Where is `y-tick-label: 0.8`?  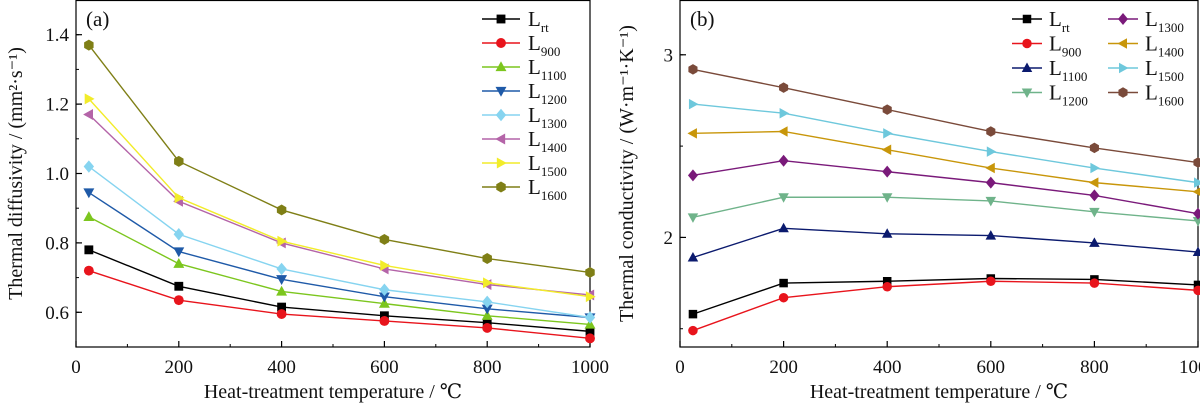
y-tick-label: 0.8 is located at coordinates (57, 243).